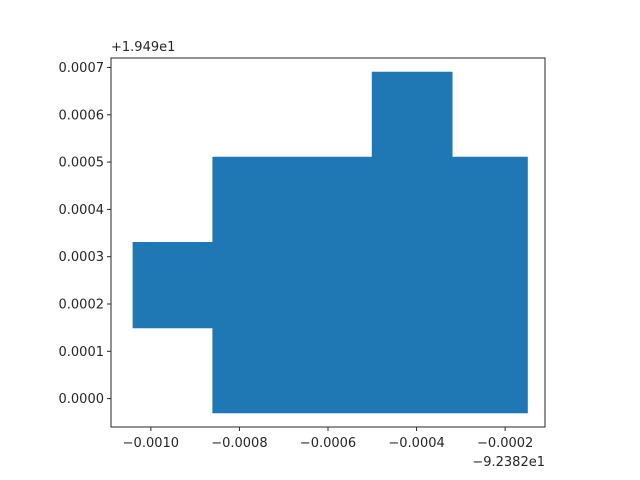 This screenshot has height=480, width=640. Describe the element at coordinates (151, 443) in the screenshot. I see `x-tick-label-0: −0.0010` at that location.